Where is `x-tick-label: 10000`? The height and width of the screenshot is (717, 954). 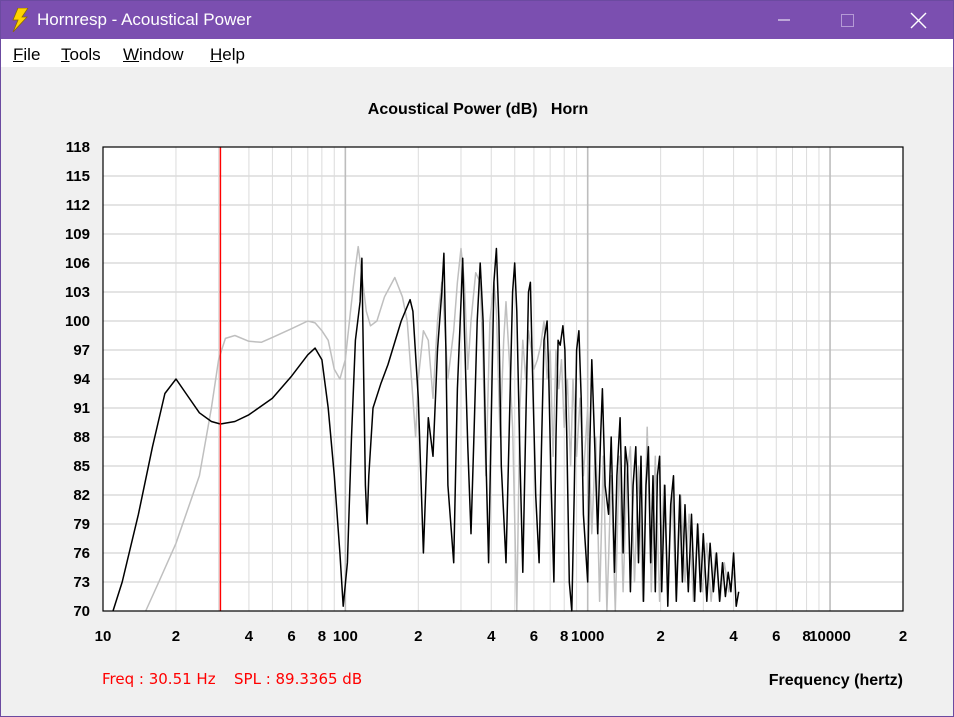
x-tick-label: 10000 is located at coordinates (830, 636).